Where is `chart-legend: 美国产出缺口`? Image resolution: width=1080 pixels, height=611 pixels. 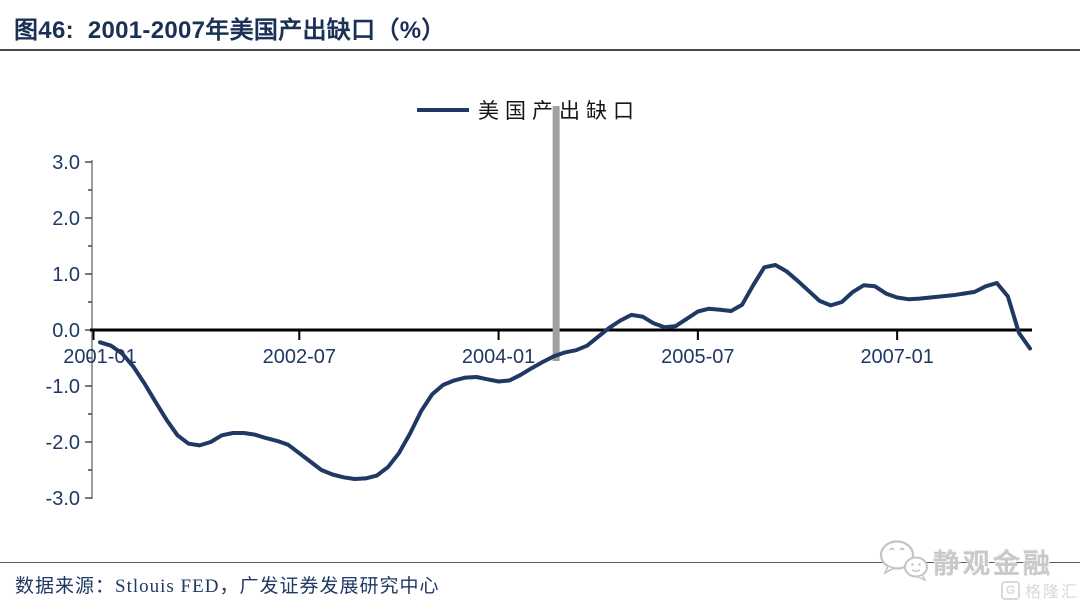
chart-legend: 美国产出缺口 is located at coordinates (528, 110).